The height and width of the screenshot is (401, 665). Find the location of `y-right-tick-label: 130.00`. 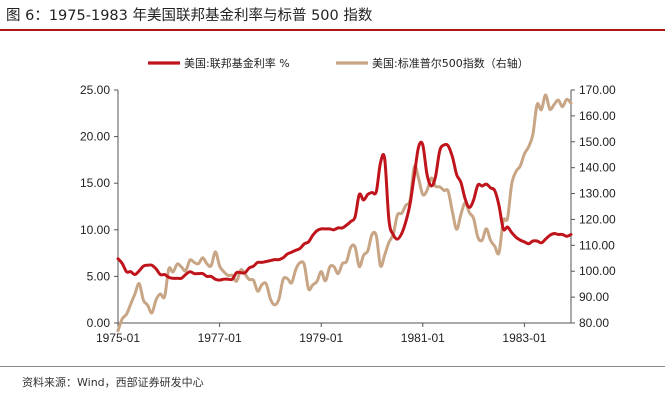

y-right-tick-label: 130.00 is located at coordinates (597, 194).